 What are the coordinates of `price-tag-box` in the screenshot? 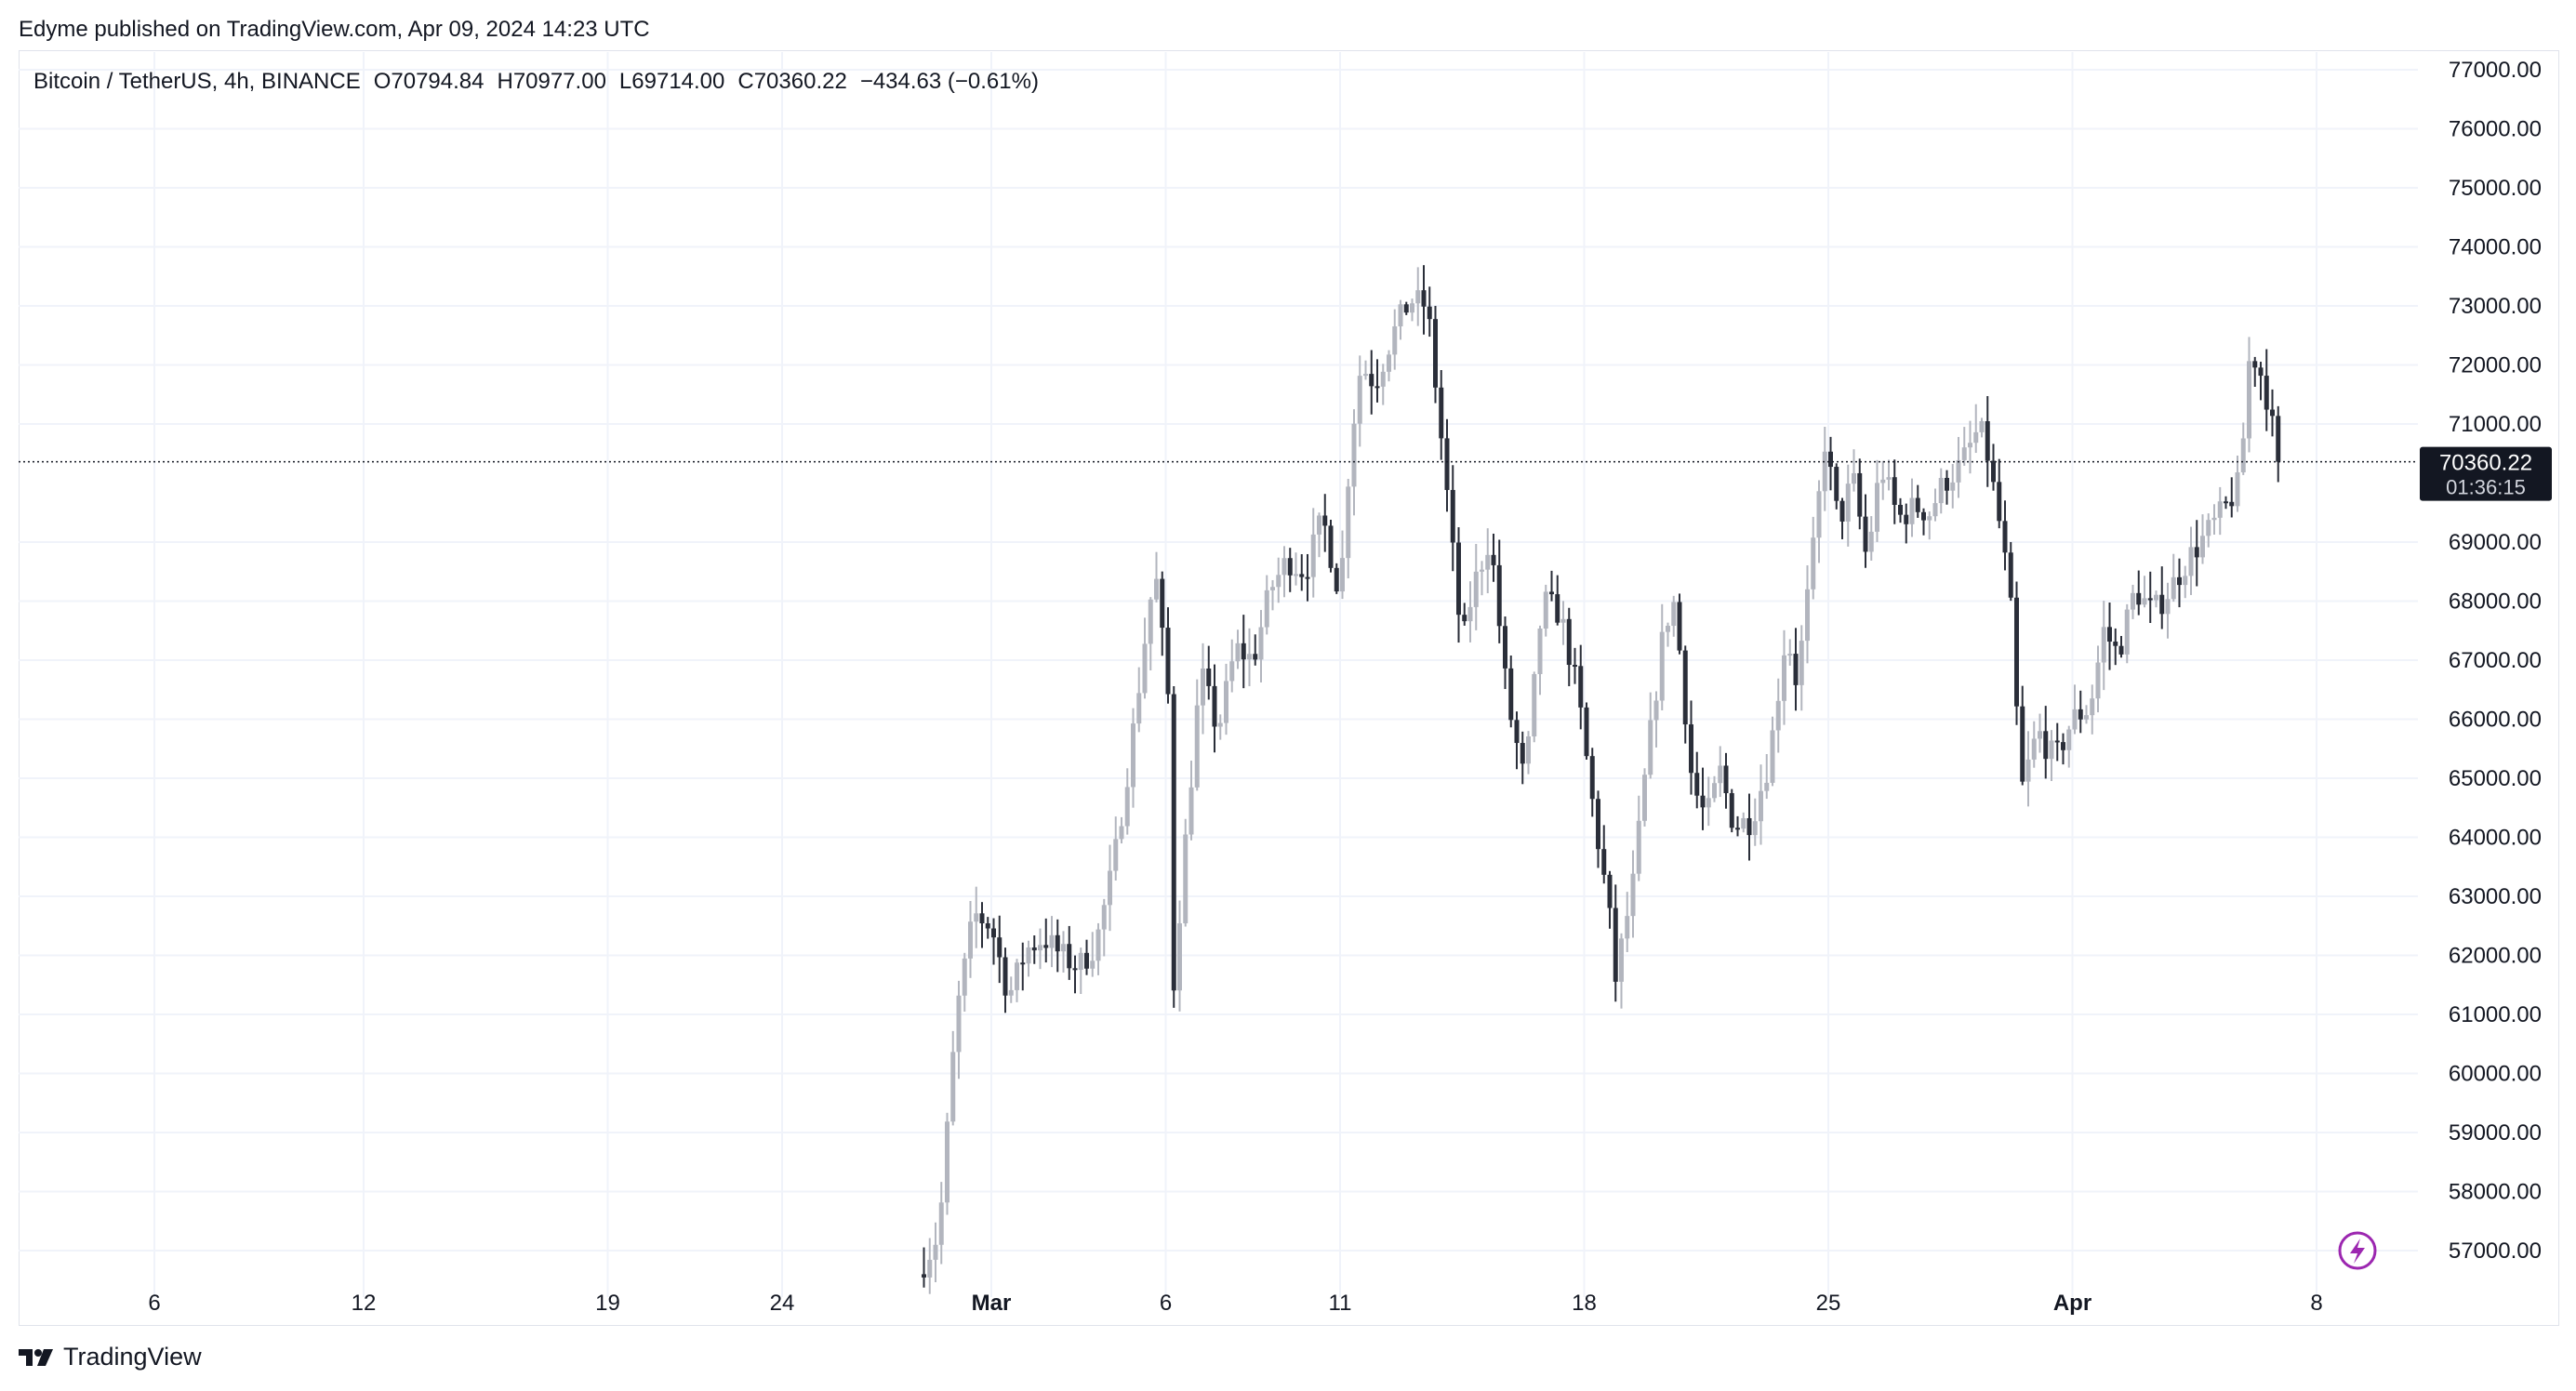 It's located at (2486, 473).